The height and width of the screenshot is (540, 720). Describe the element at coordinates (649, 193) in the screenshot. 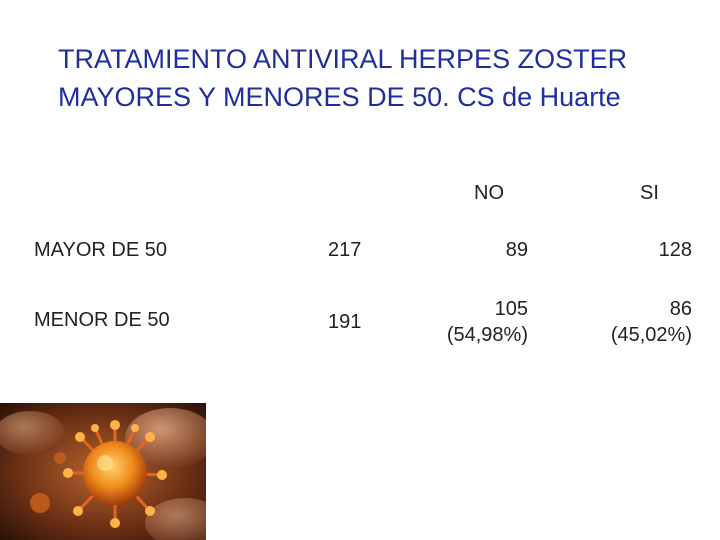

I see `header-si: SI` at that location.